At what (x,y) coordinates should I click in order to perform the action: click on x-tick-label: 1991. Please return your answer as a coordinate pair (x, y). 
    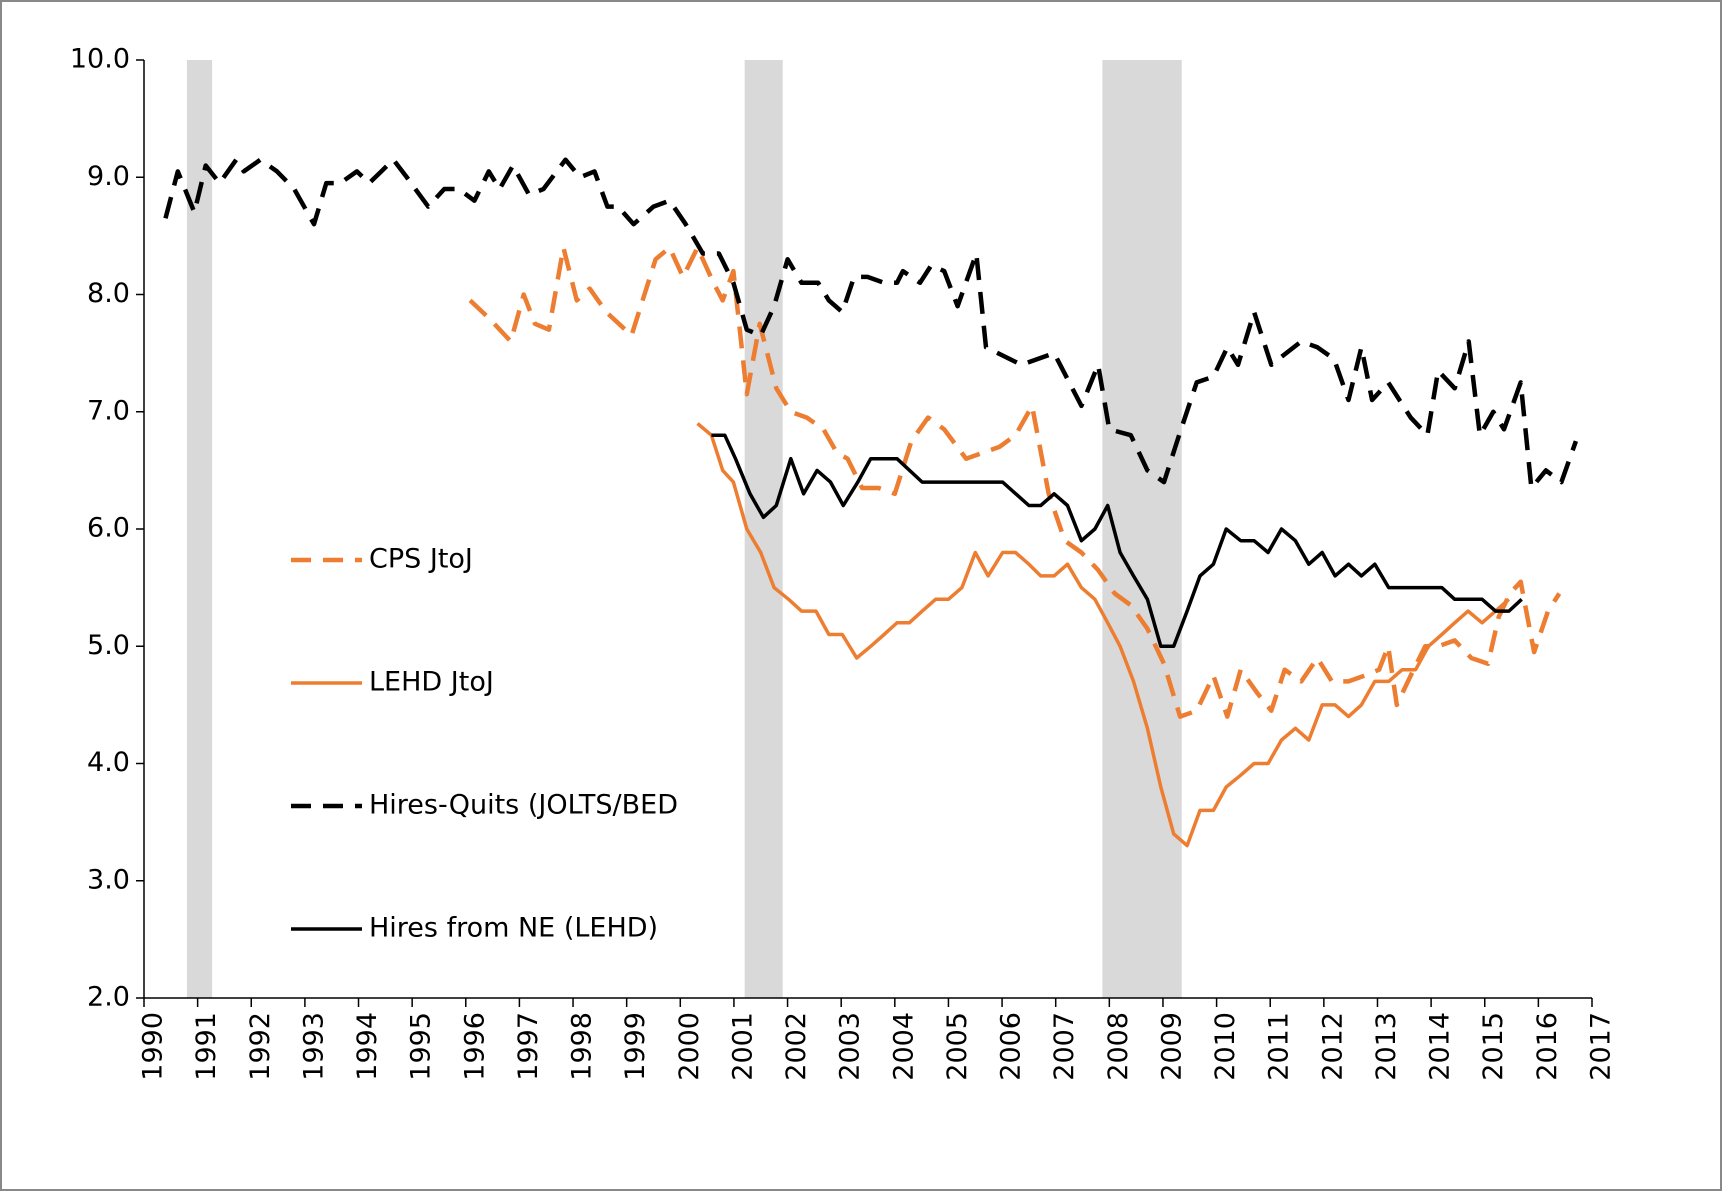
    Looking at the image, I should click on (206, 1046).